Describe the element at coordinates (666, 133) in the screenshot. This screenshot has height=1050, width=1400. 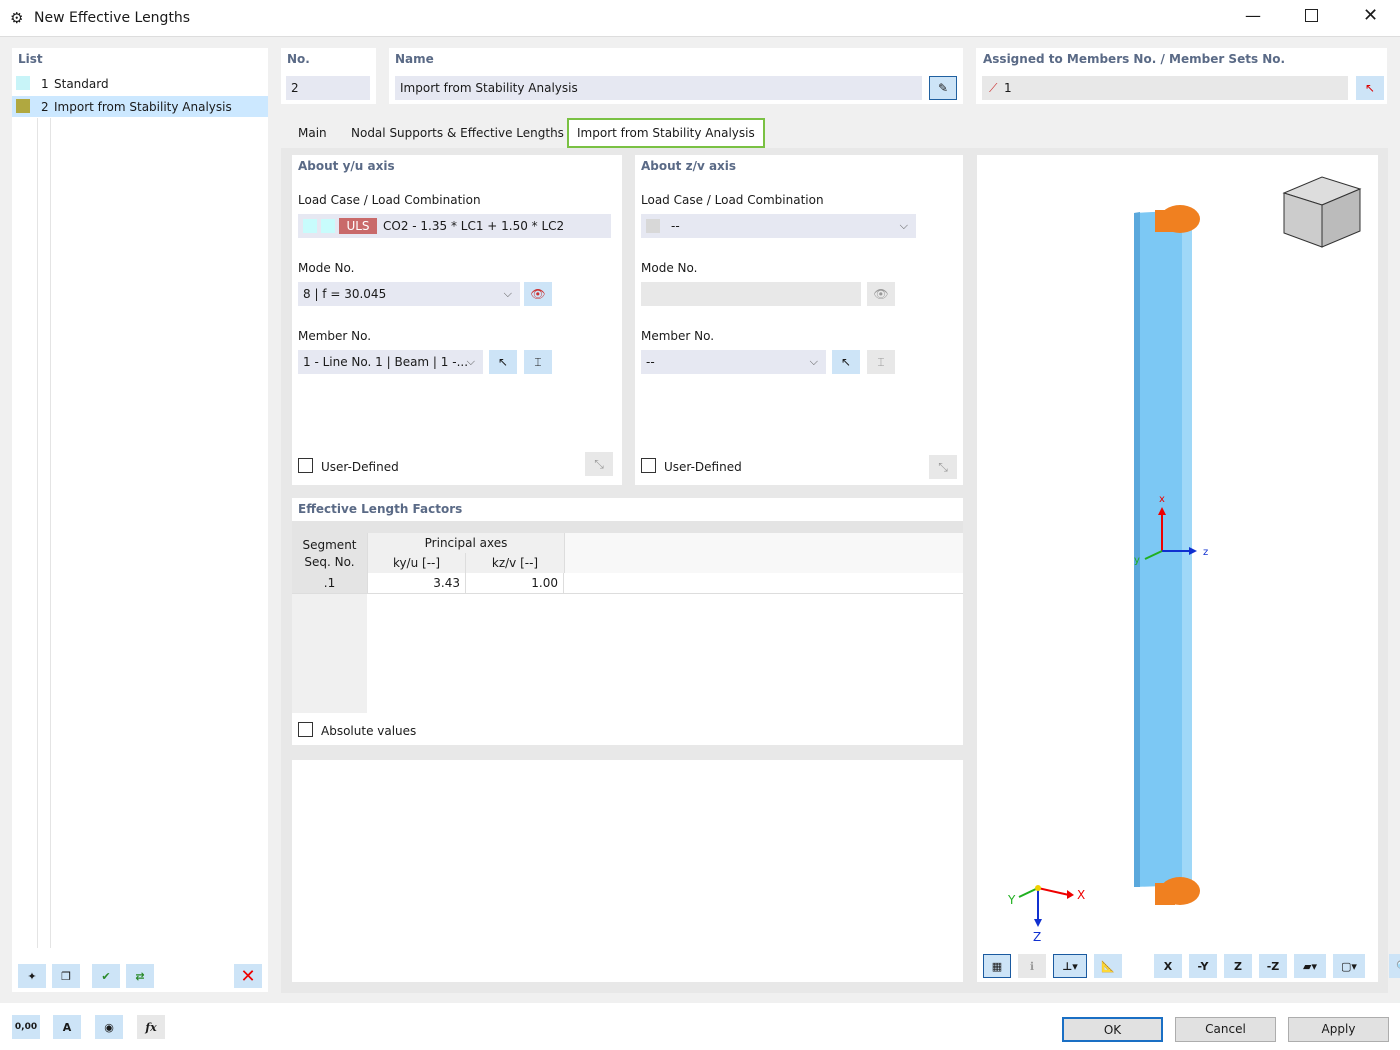
I see `tab-import-stability: Import from Stability Analysis` at that location.